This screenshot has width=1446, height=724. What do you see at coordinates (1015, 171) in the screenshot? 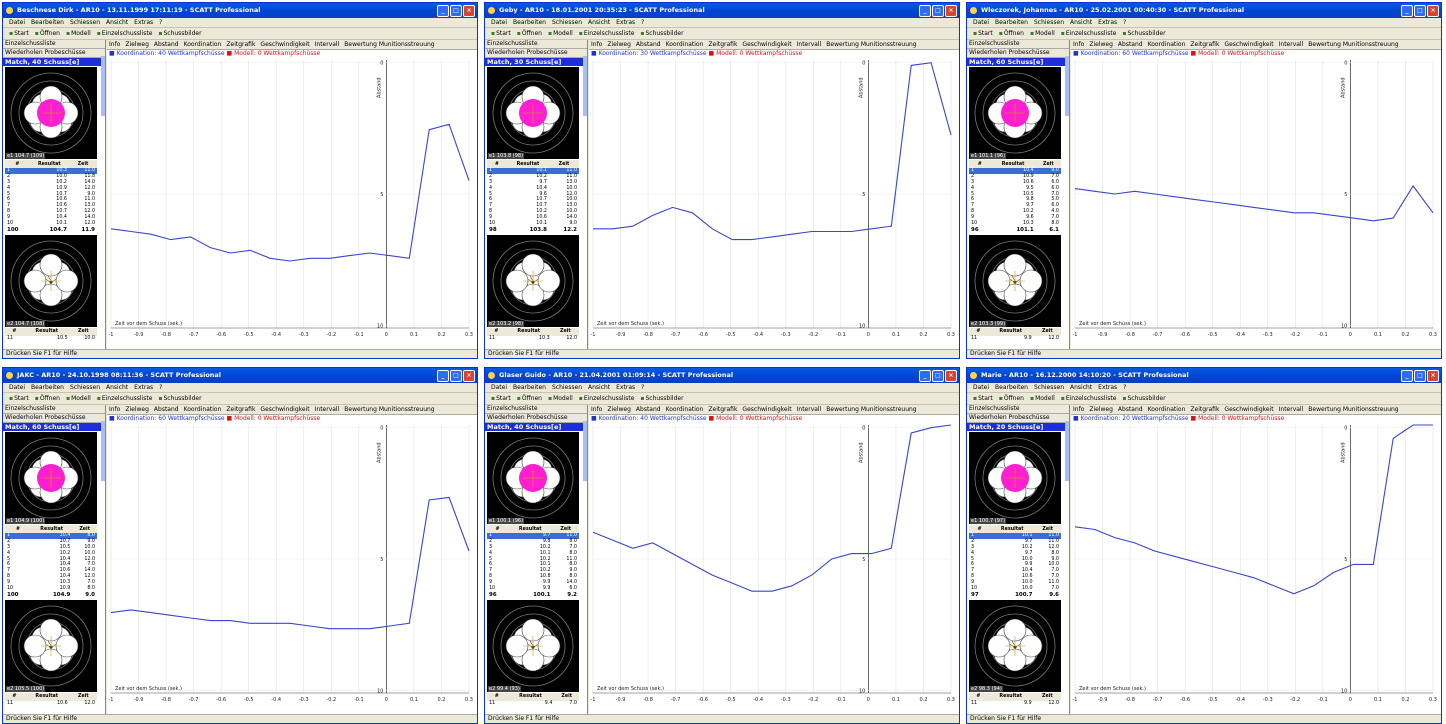
I see `table-row: 1 10.4 9.0` at bounding box center [1015, 171].